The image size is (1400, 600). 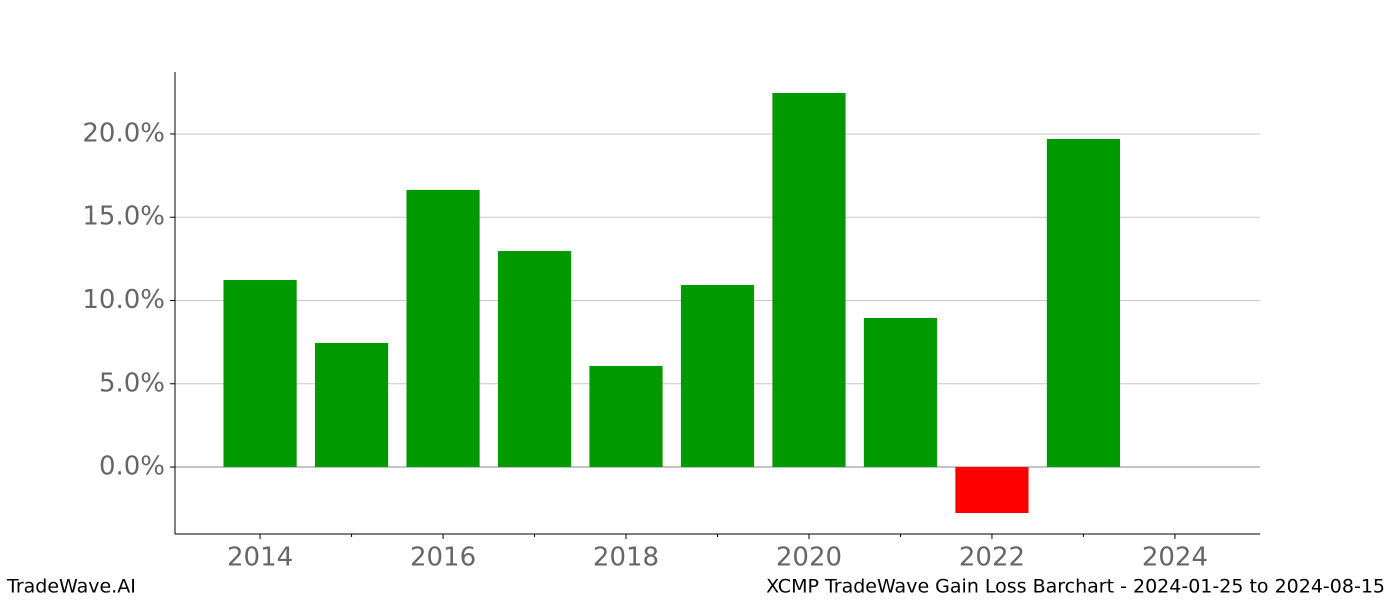 What do you see at coordinates (123, 217) in the screenshot?
I see `y-tick-label: 15.0%` at bounding box center [123, 217].